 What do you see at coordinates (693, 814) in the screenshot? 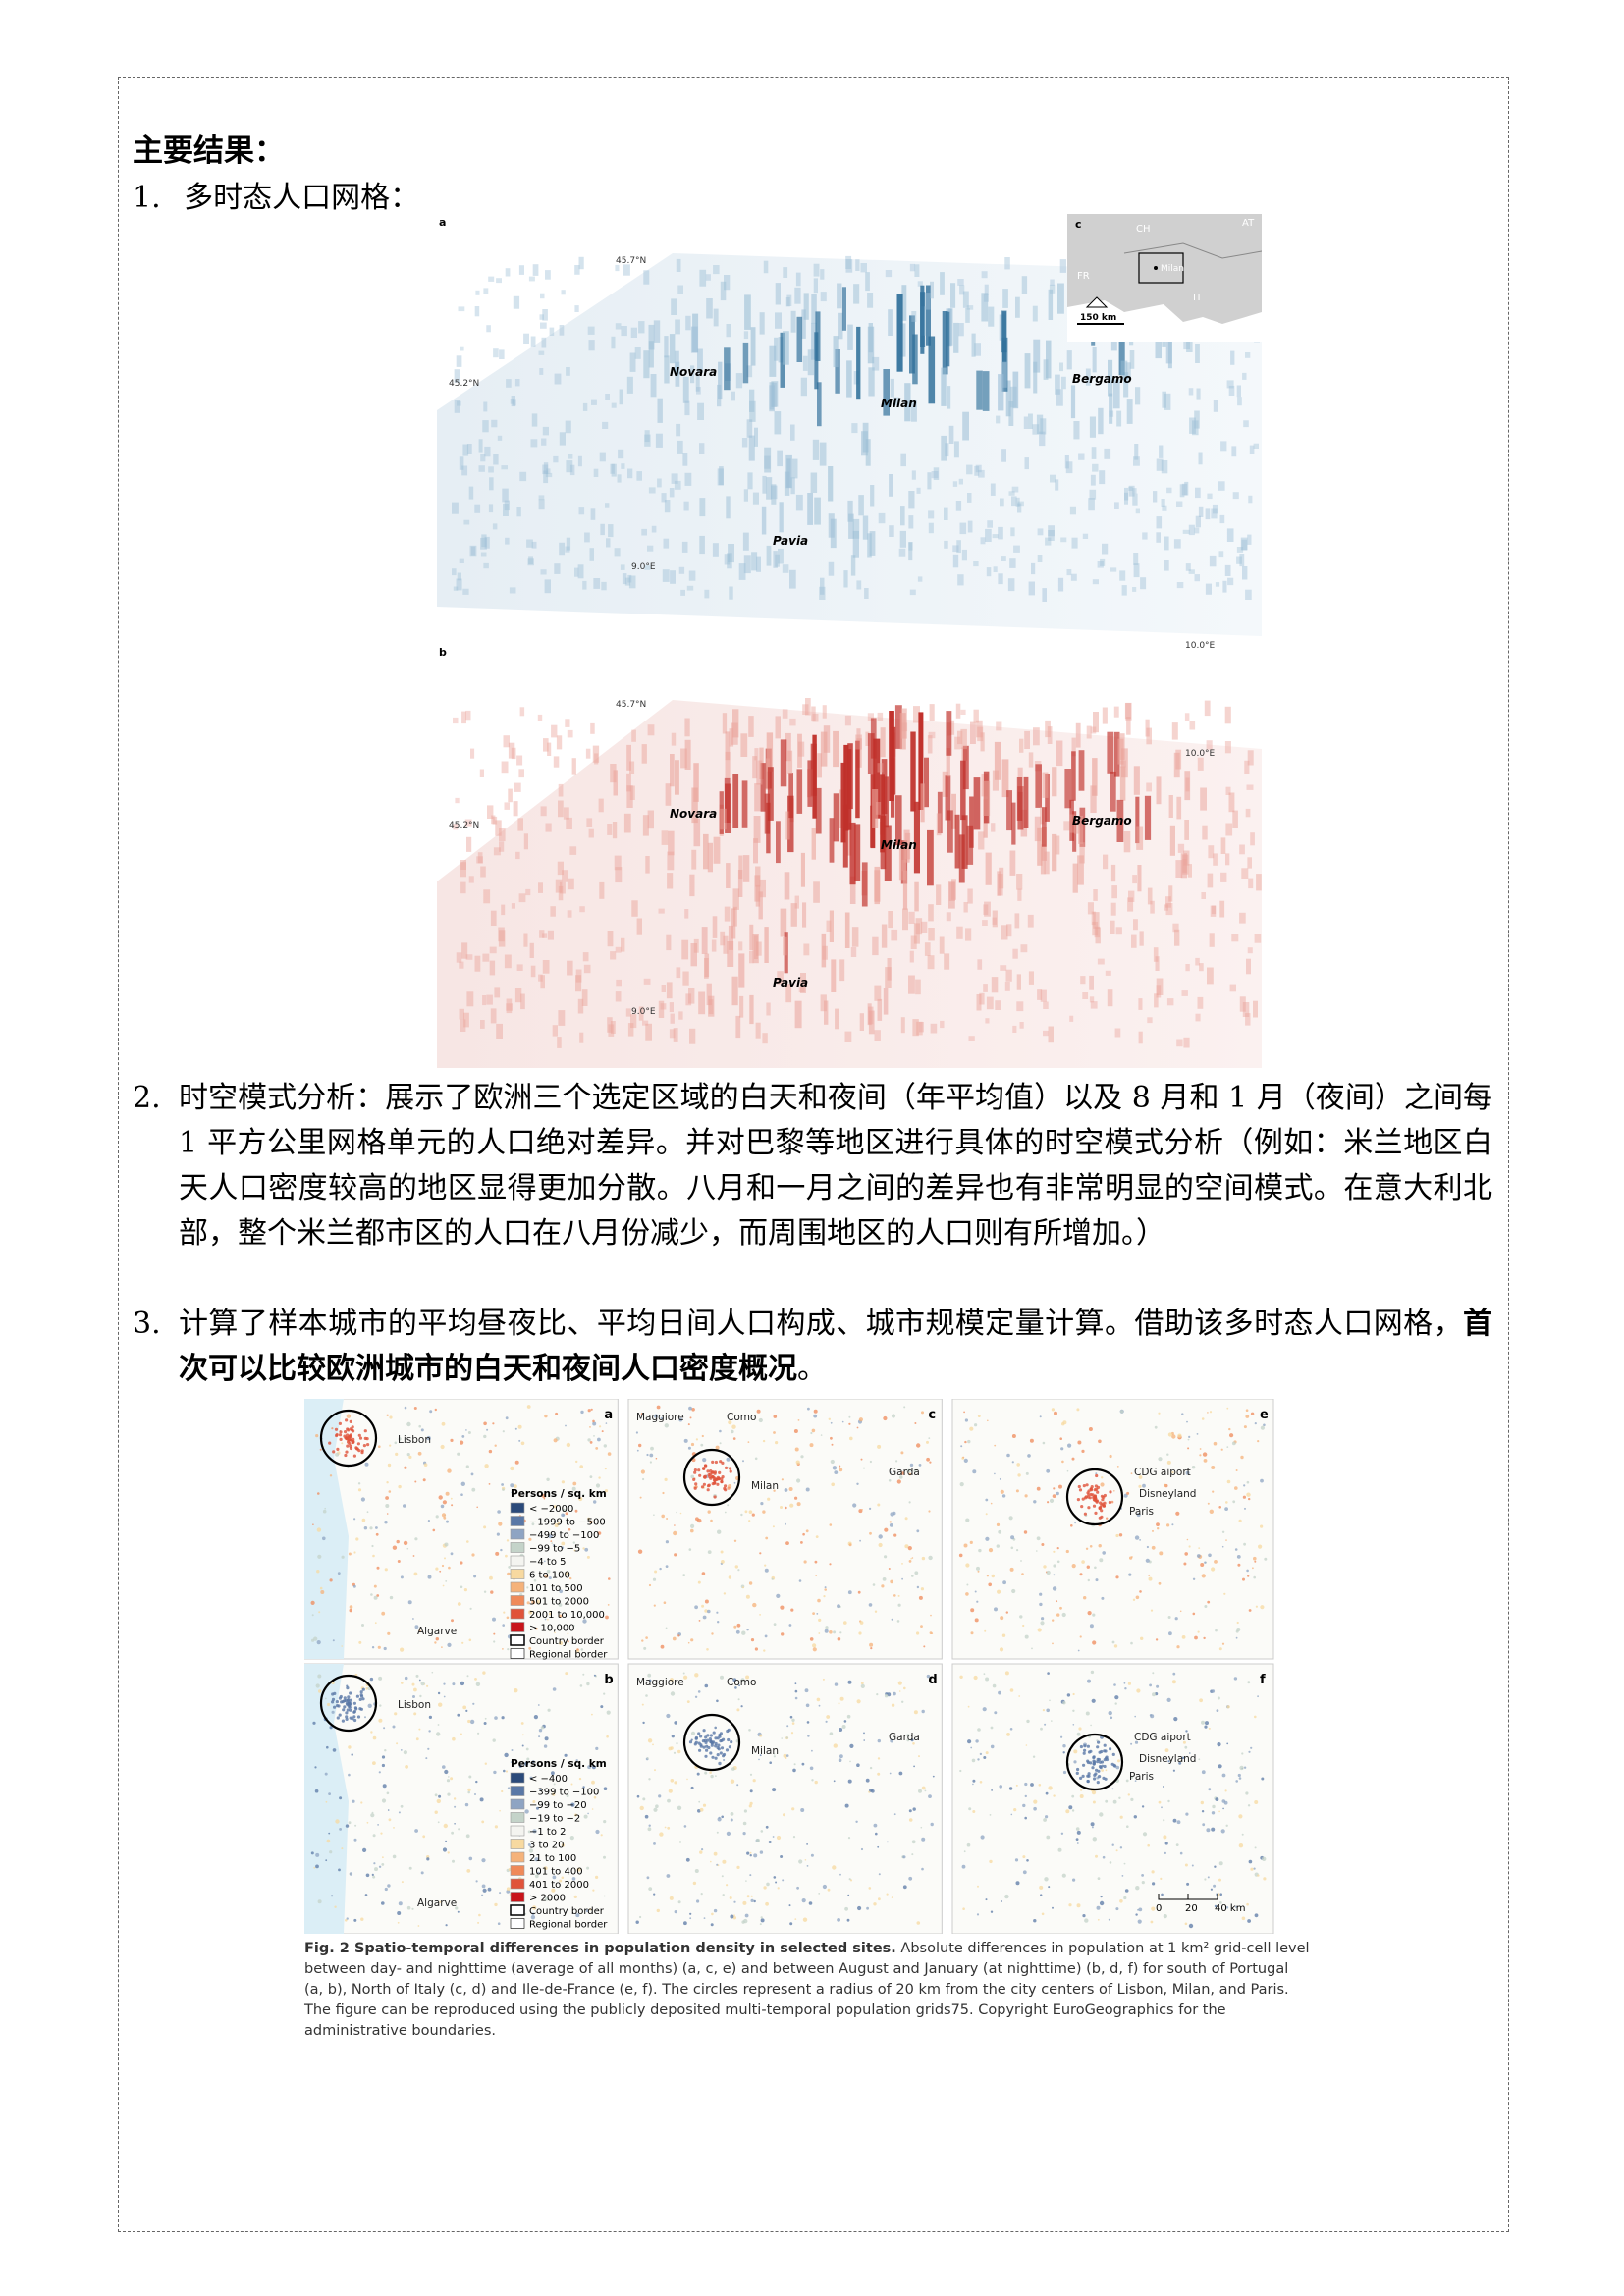
I see `city-label-novara-b: Novara` at bounding box center [693, 814].